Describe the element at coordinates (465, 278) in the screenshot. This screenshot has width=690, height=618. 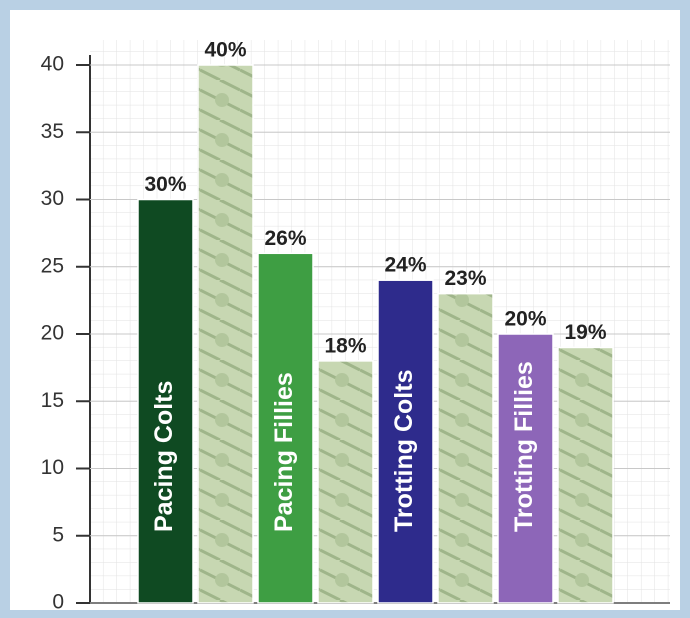
I see `value-label: 23%` at that location.